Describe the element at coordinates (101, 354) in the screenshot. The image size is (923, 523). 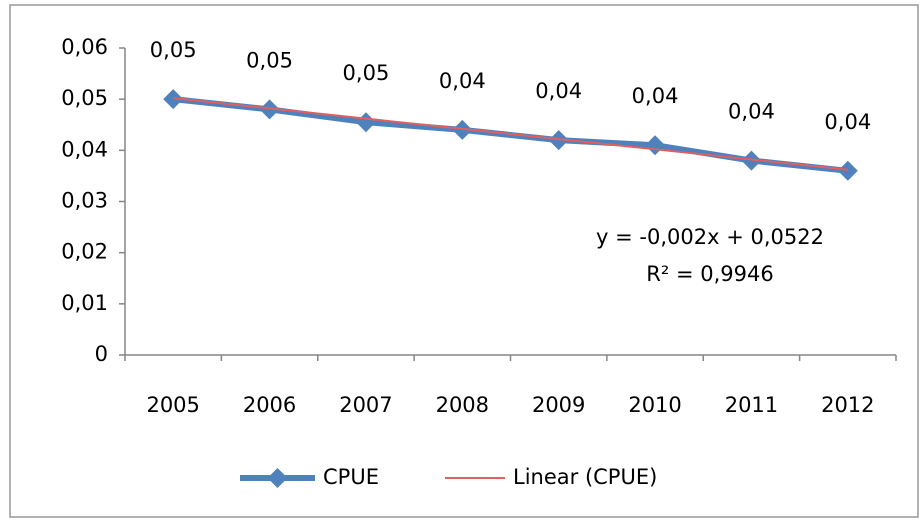
I see `y-tick-label: 0` at that location.